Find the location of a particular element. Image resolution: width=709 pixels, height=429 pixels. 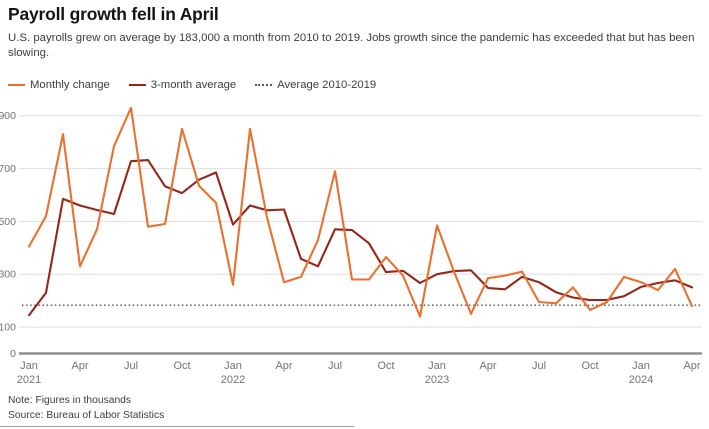

svg-text: 100 is located at coordinates (8, 328).